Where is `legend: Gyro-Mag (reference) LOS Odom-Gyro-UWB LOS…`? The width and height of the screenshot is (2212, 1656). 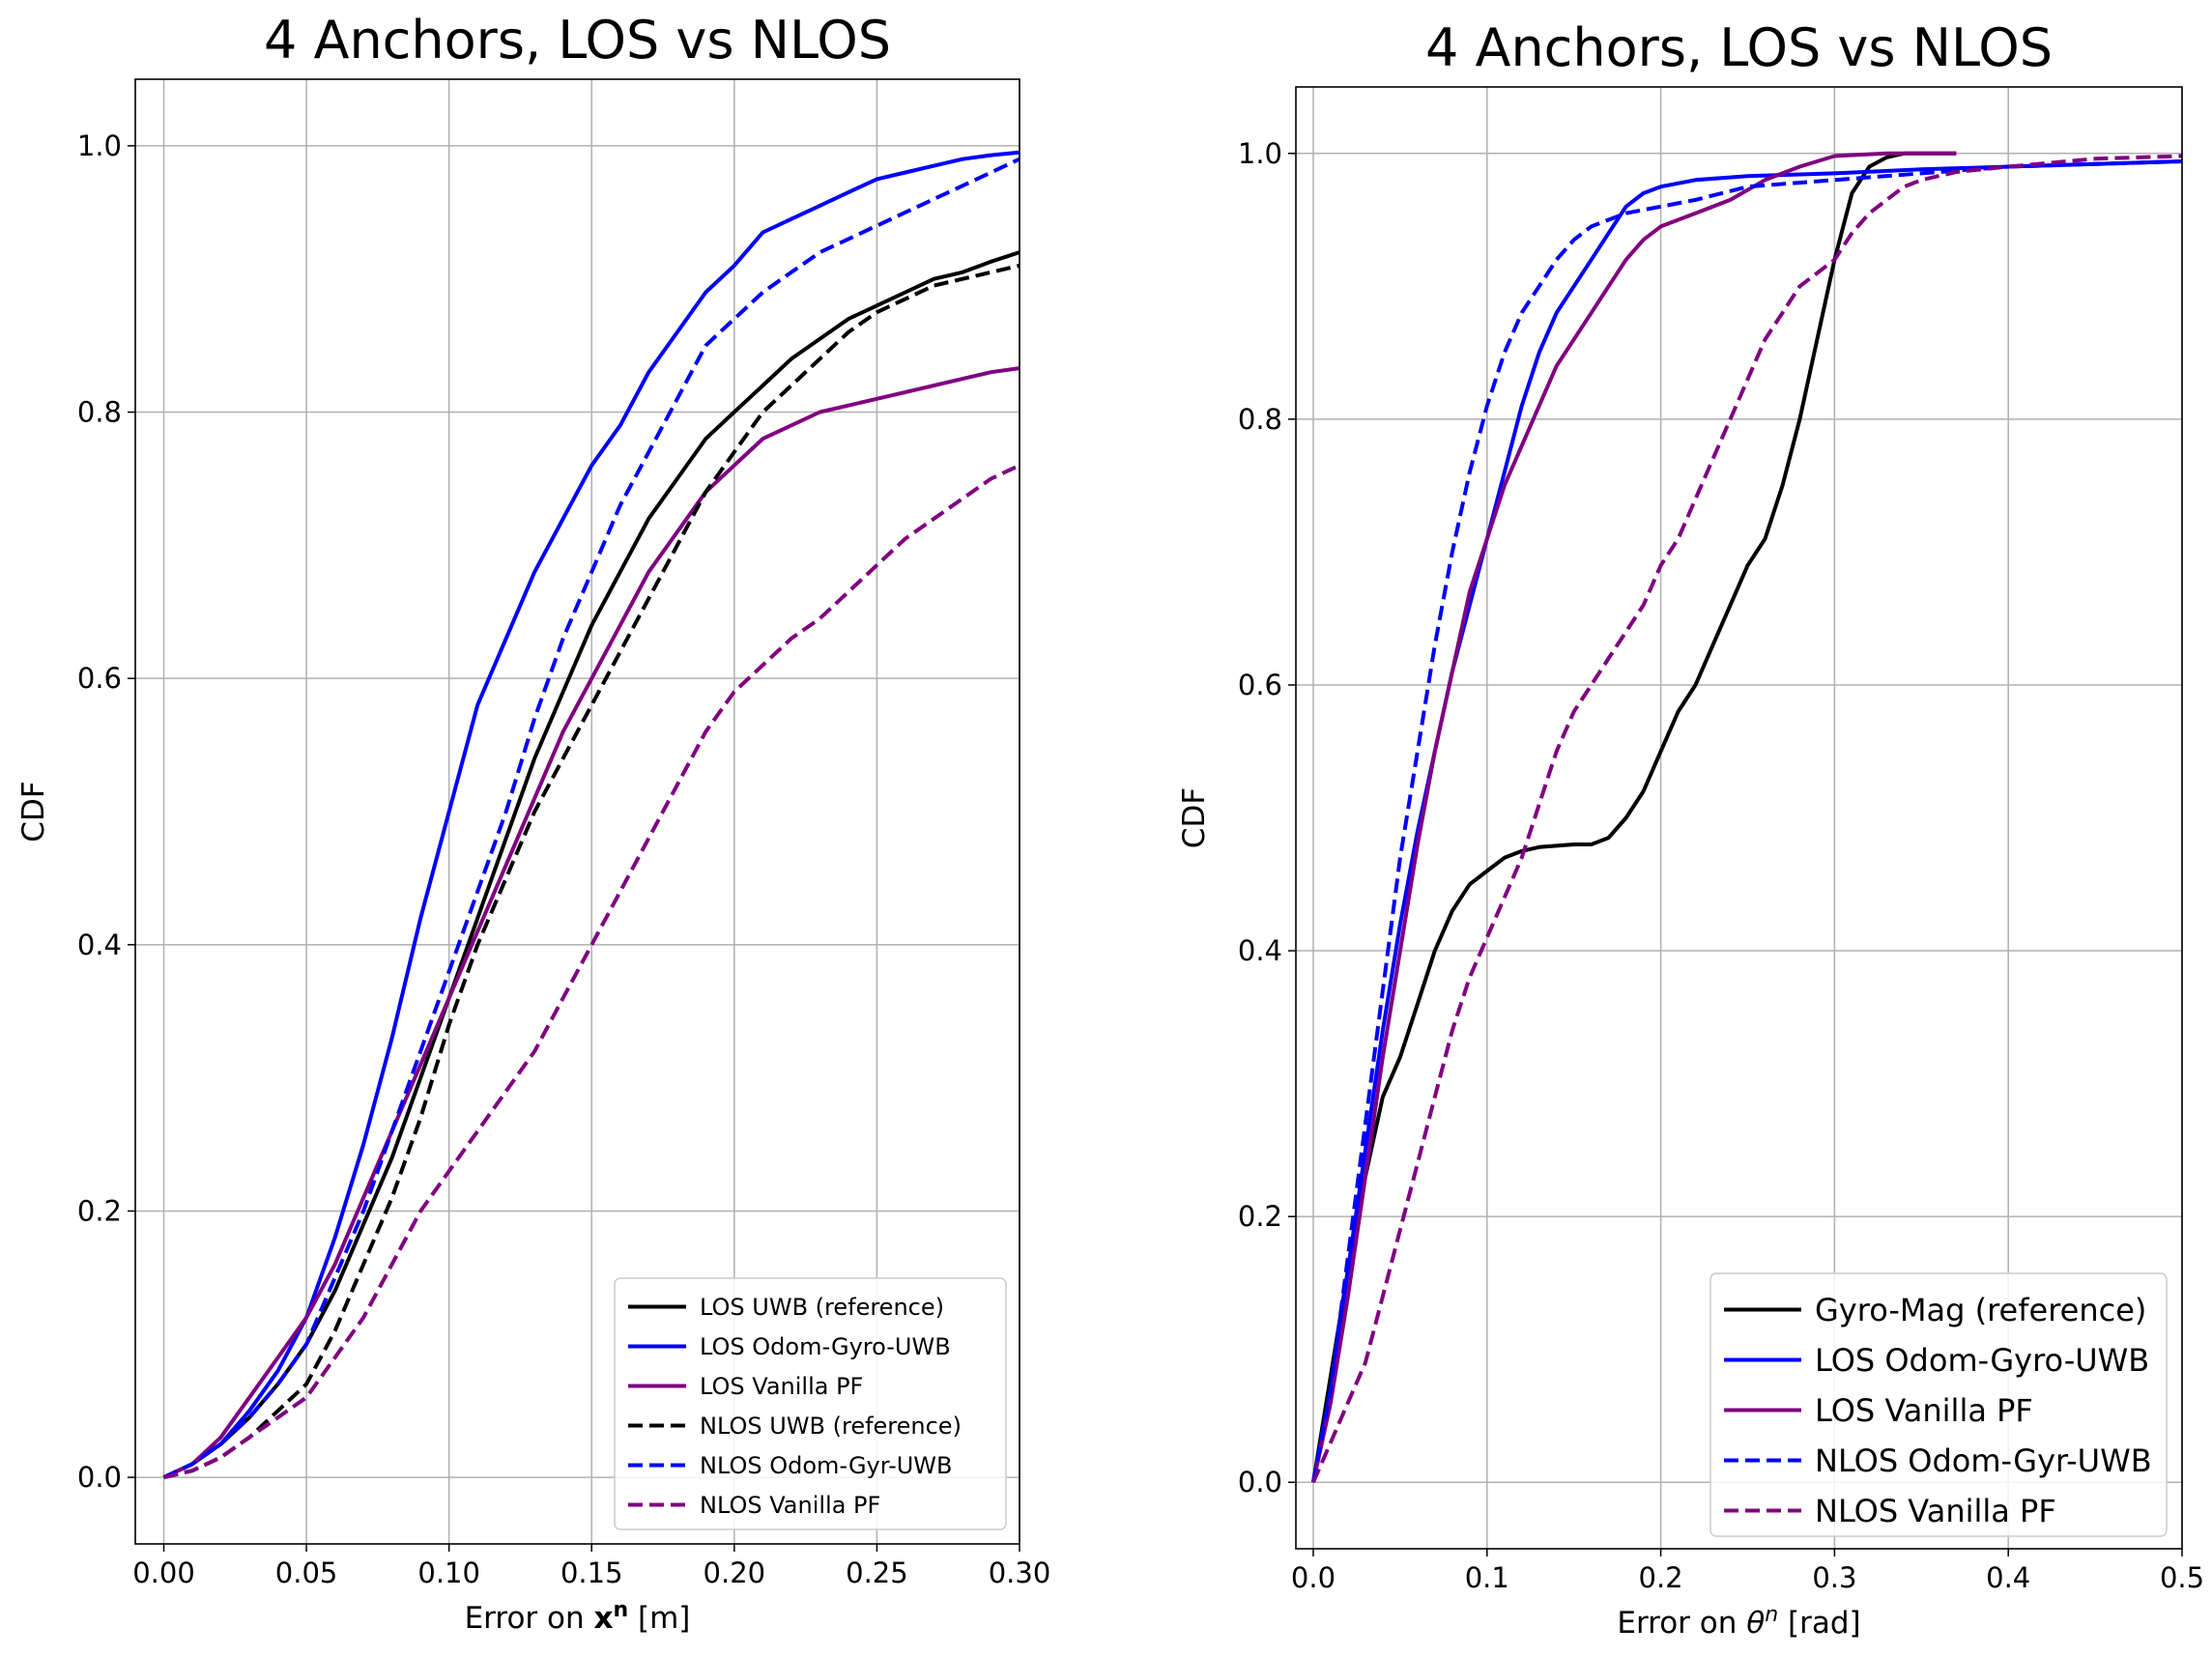
legend: Gyro-Mag (reference) LOS Odom-Gyro-UWB LOS… is located at coordinates (1938, 1404).